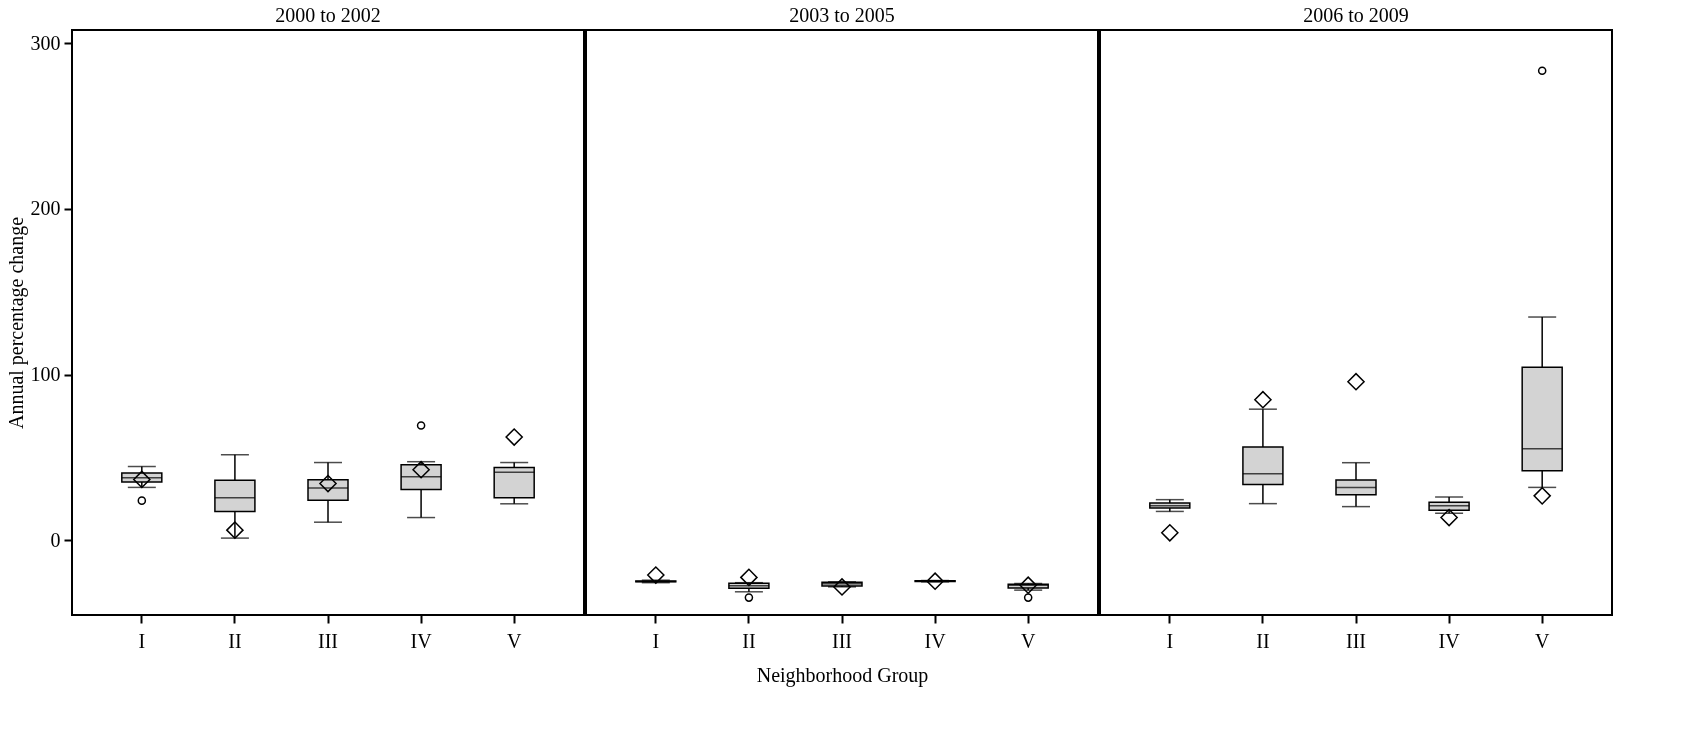 This screenshot has height=742, width=1686. Describe the element at coordinates (45, 42) in the screenshot. I see `y-tick-label: 300` at that location.